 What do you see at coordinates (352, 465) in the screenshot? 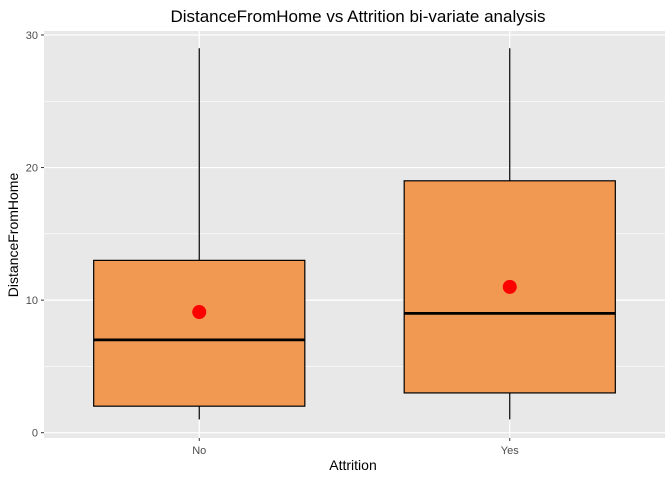
I see `x-axis-title: Attrition` at bounding box center [352, 465].